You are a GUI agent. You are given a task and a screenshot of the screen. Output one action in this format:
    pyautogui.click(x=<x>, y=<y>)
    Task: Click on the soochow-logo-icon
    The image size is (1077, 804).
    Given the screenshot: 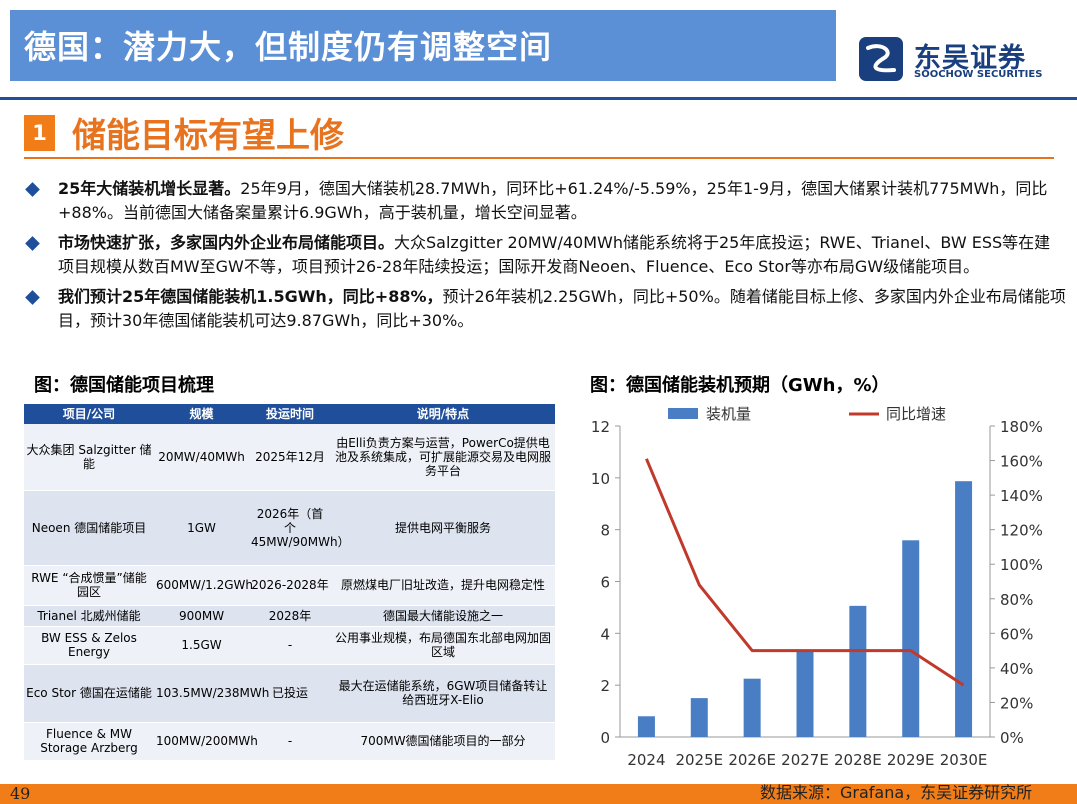 What is the action you would take?
    pyautogui.click(x=881, y=59)
    